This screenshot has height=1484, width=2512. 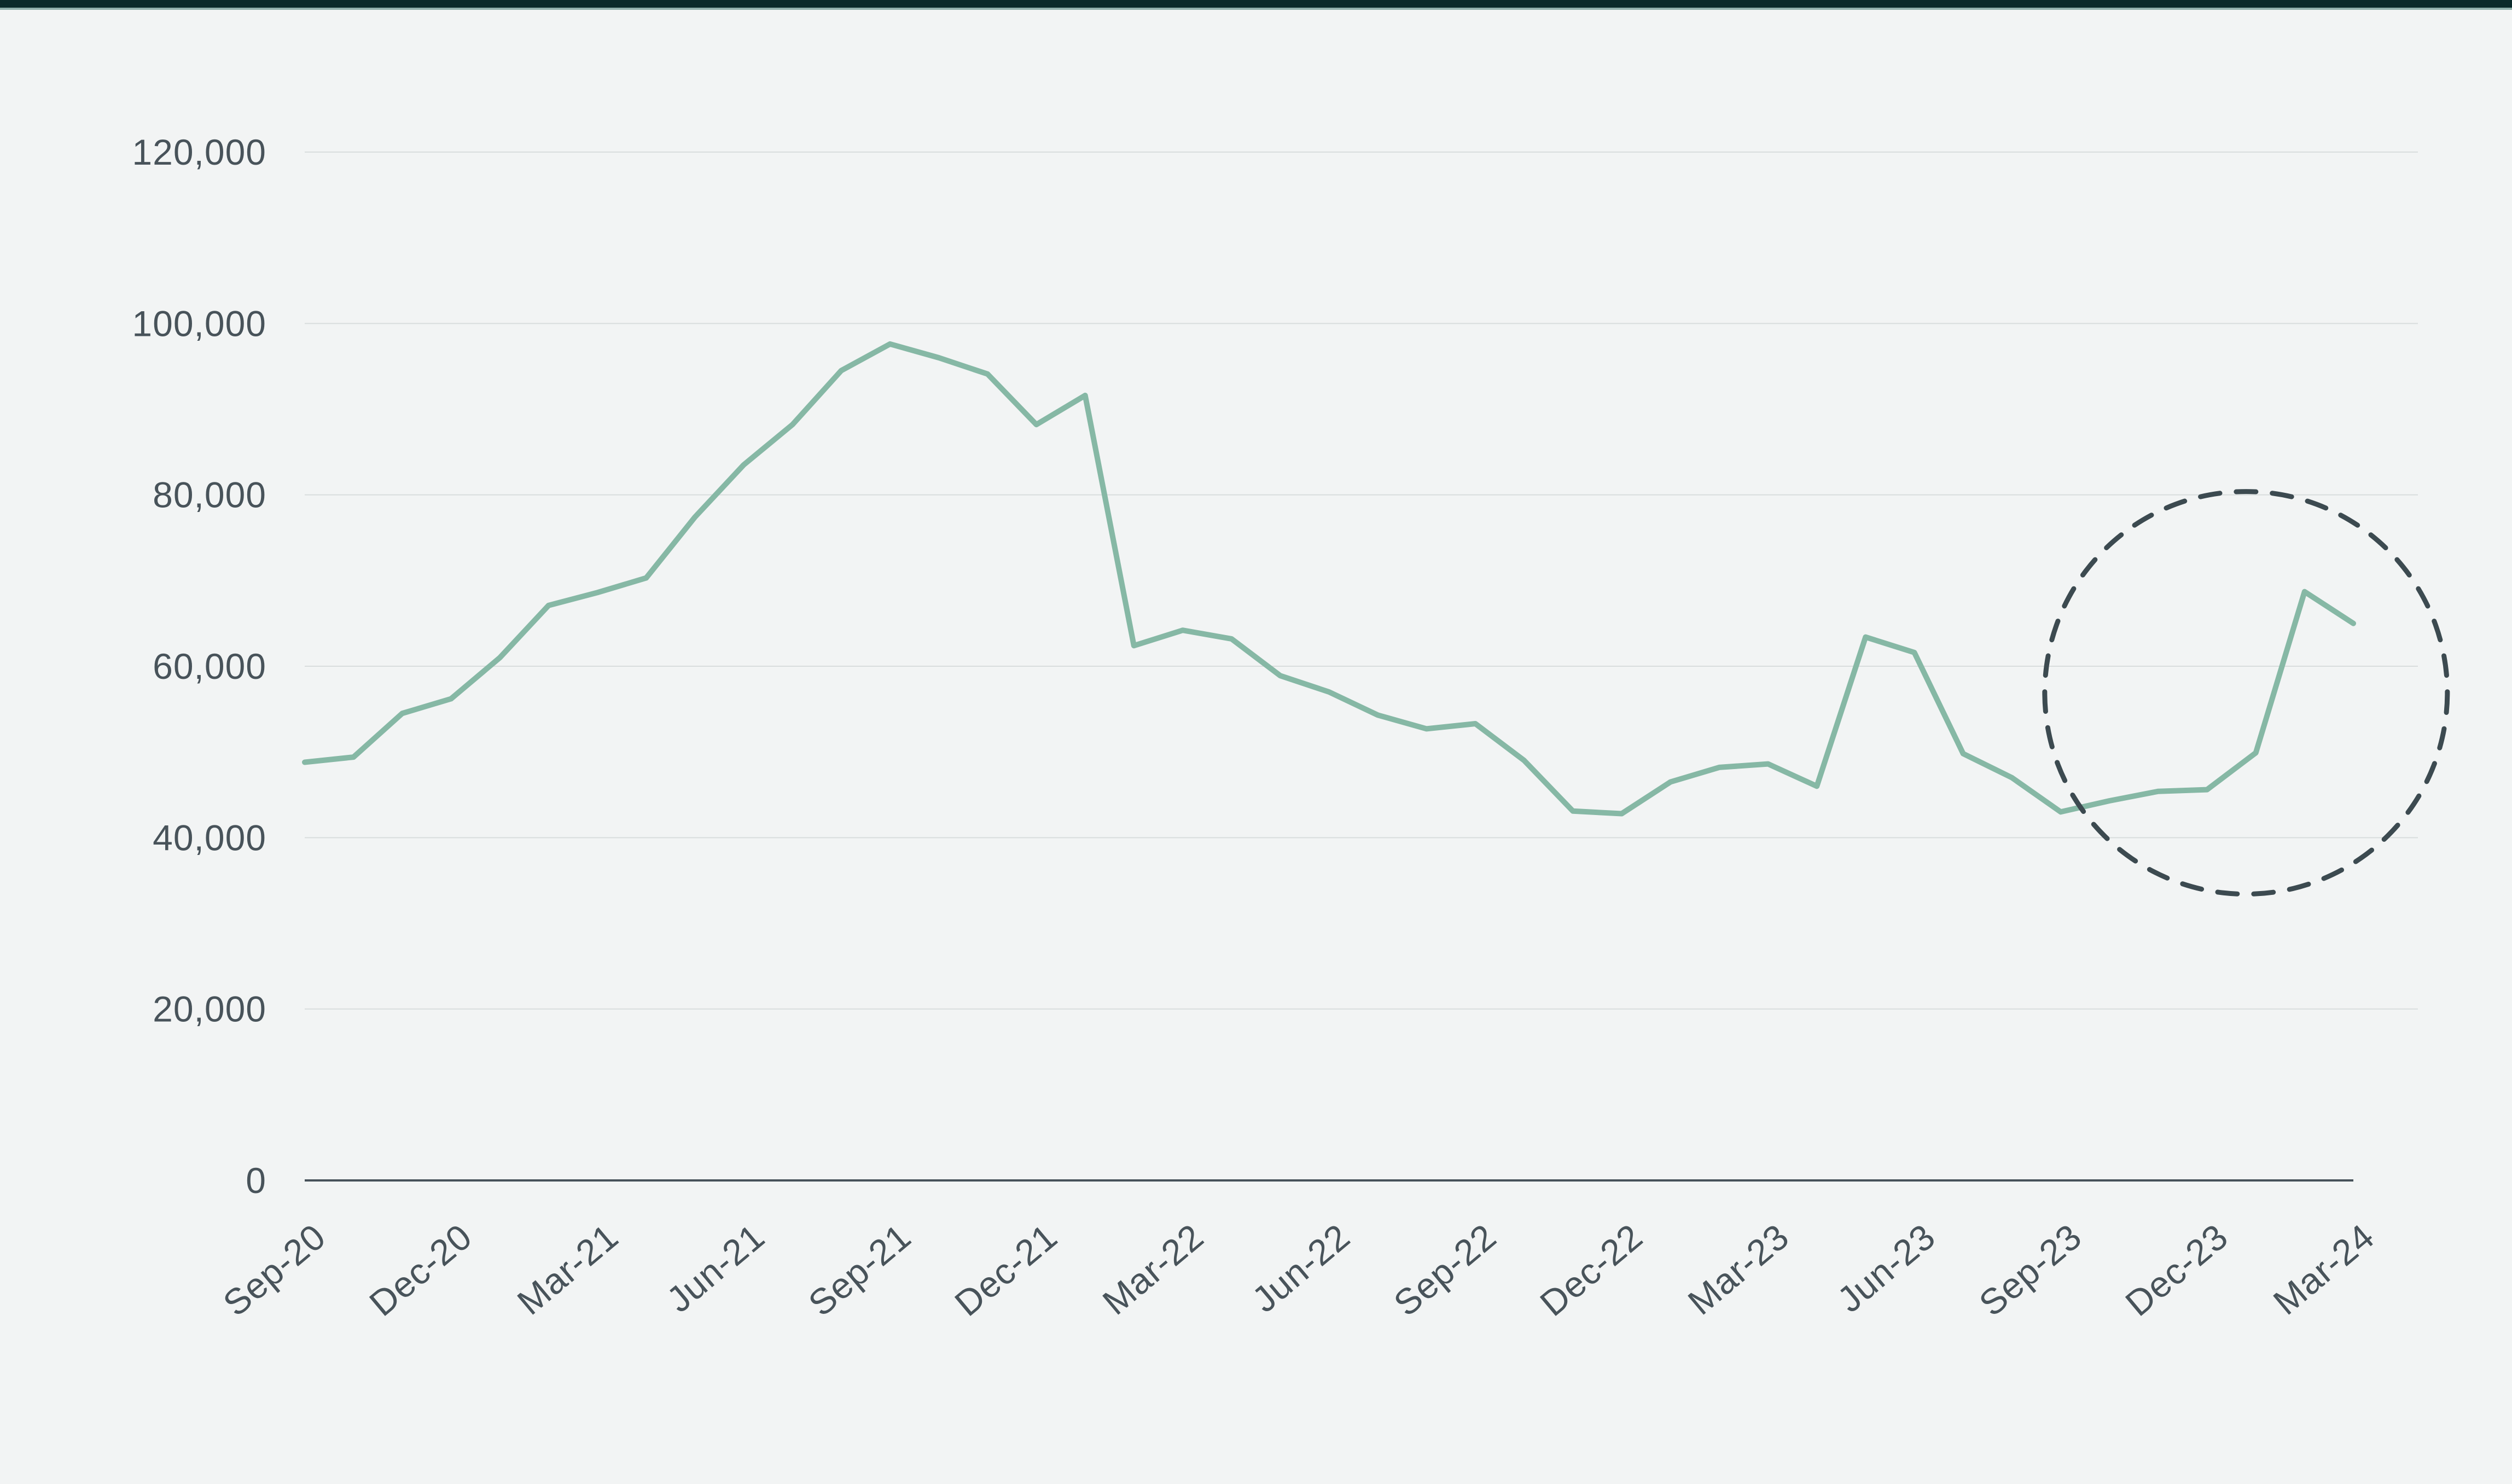 I want to click on x-axis-tick-label: Mar-23, so click(x=1738, y=1269).